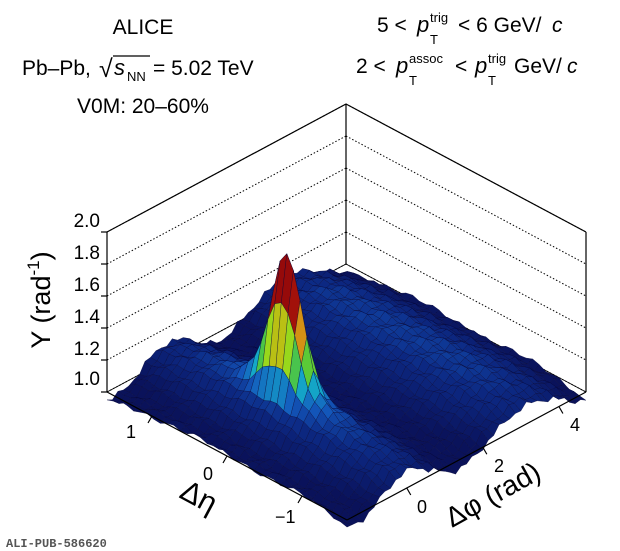  I want to click on x-tick-label: 0, so click(422, 507).